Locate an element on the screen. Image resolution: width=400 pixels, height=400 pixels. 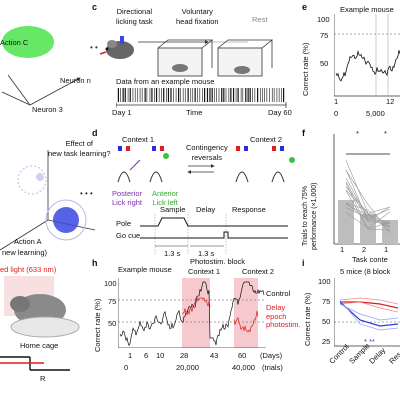
cage-1-top is located at coordinates (185, 44).